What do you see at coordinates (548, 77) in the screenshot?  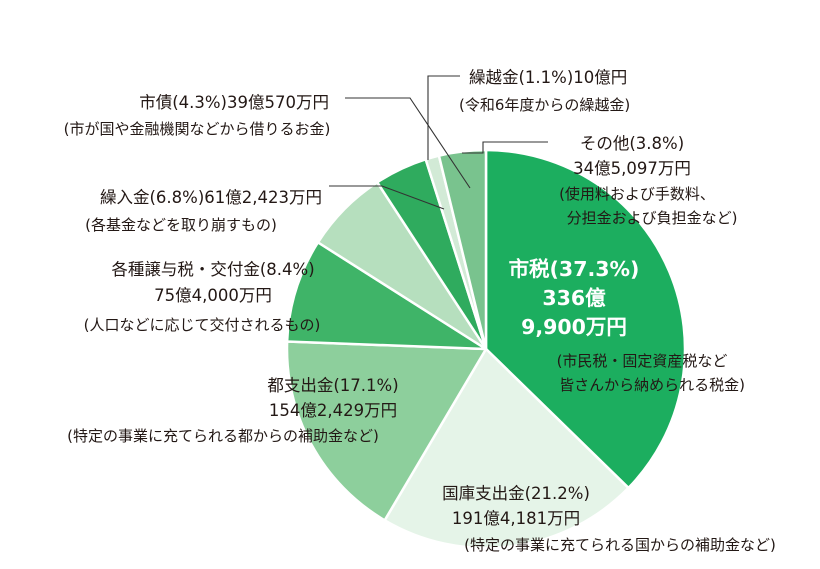 I see `slice-label-6-line-0: 繰越金(1.1%)10億円` at bounding box center [548, 77].